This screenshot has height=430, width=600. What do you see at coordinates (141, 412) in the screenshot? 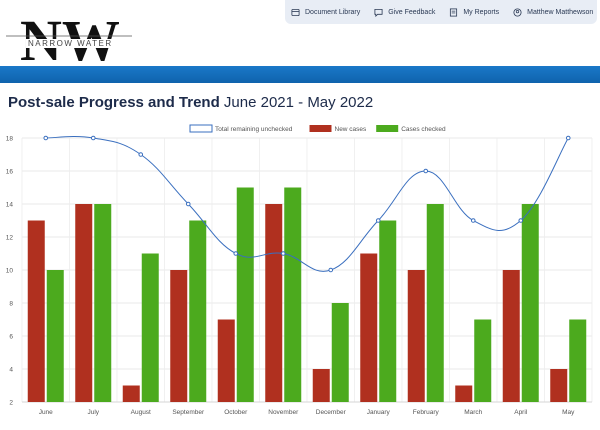
I see `x-tick-label: August` at bounding box center [141, 412].